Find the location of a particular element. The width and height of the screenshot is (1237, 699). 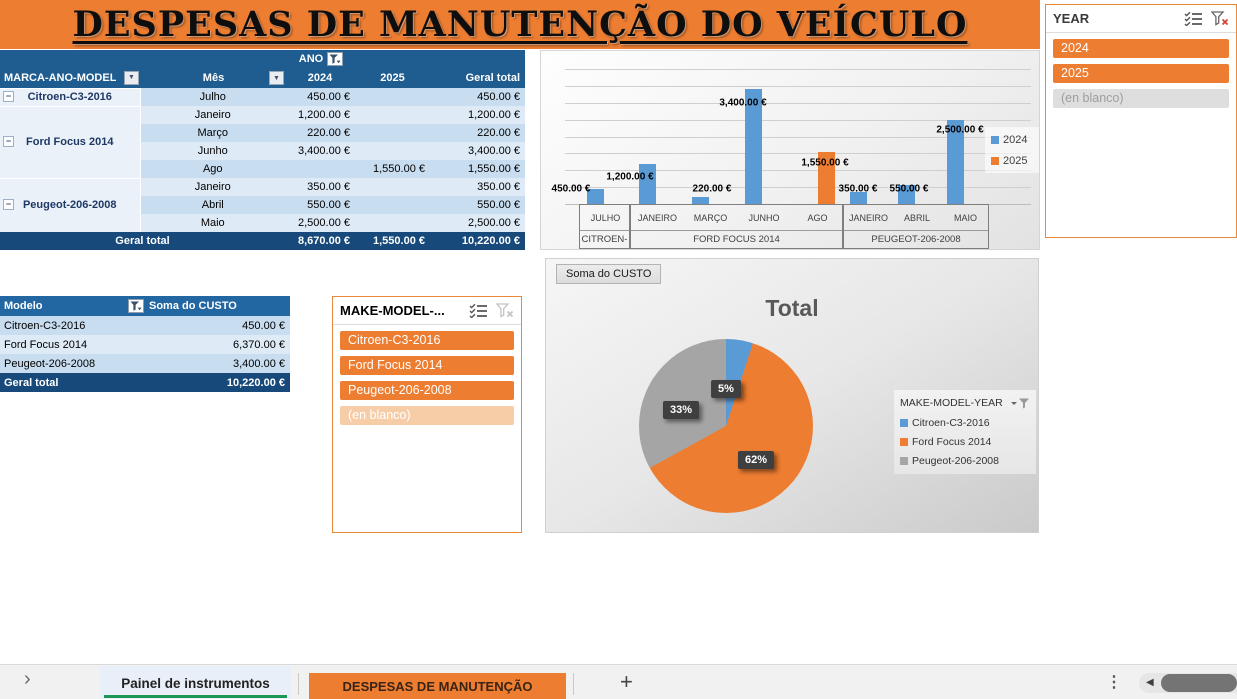

axis-group-label: FORD FOCUS 2014 is located at coordinates (736, 239).